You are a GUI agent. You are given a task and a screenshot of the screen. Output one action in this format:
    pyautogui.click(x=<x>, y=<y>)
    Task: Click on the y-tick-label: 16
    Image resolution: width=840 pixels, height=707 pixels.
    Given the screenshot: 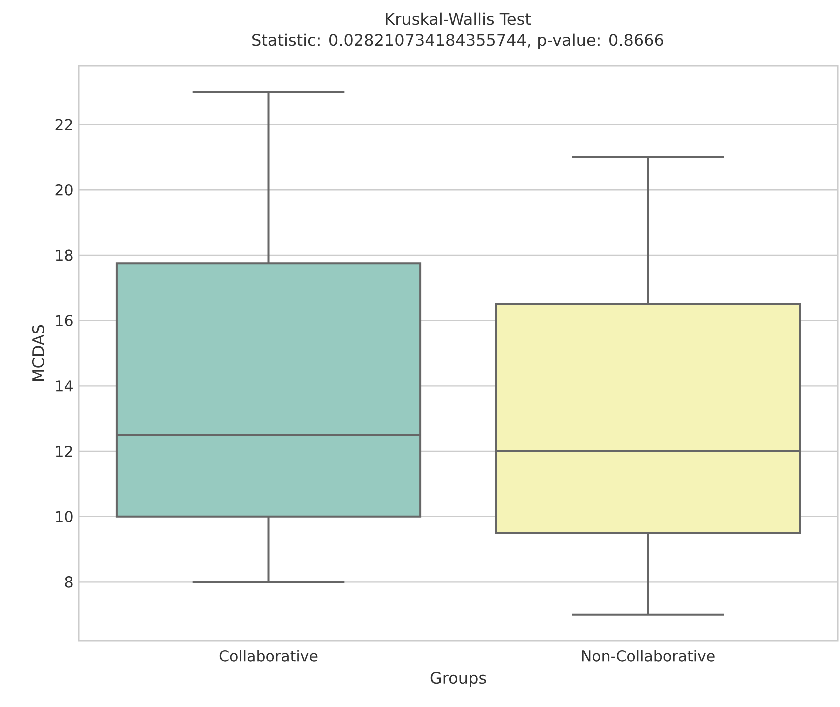 What is the action you would take?
    pyautogui.click(x=64, y=321)
    